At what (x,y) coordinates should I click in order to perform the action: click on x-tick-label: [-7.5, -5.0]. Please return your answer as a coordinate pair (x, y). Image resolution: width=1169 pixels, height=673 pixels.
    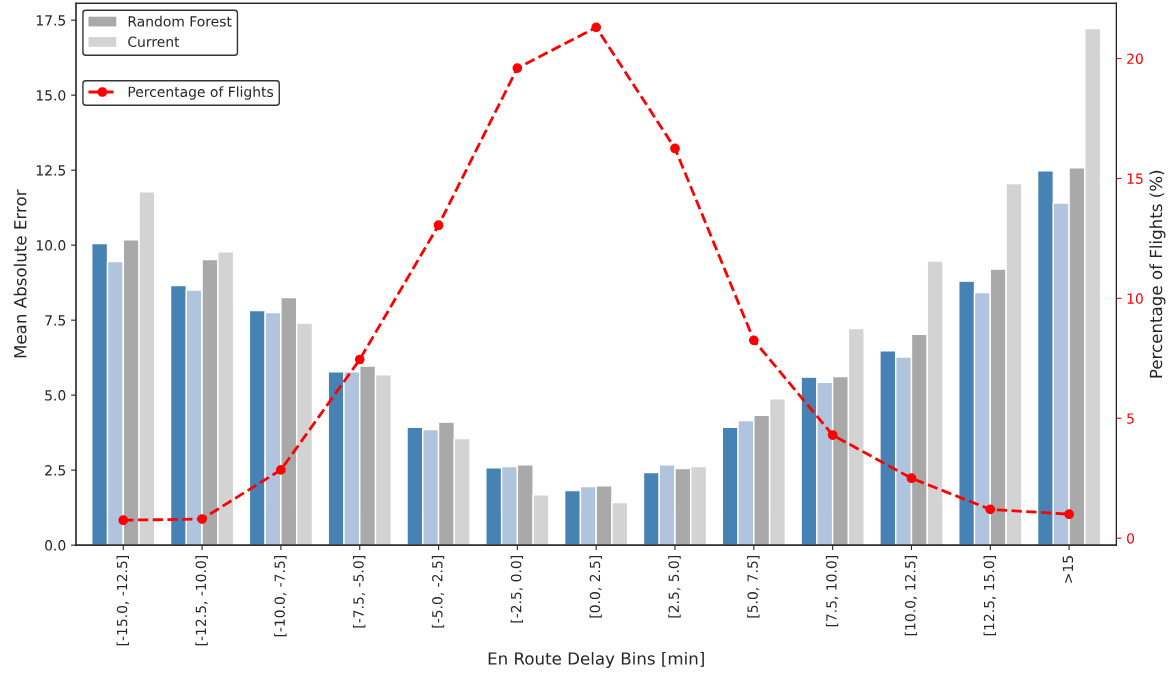
    Looking at the image, I should click on (359, 592).